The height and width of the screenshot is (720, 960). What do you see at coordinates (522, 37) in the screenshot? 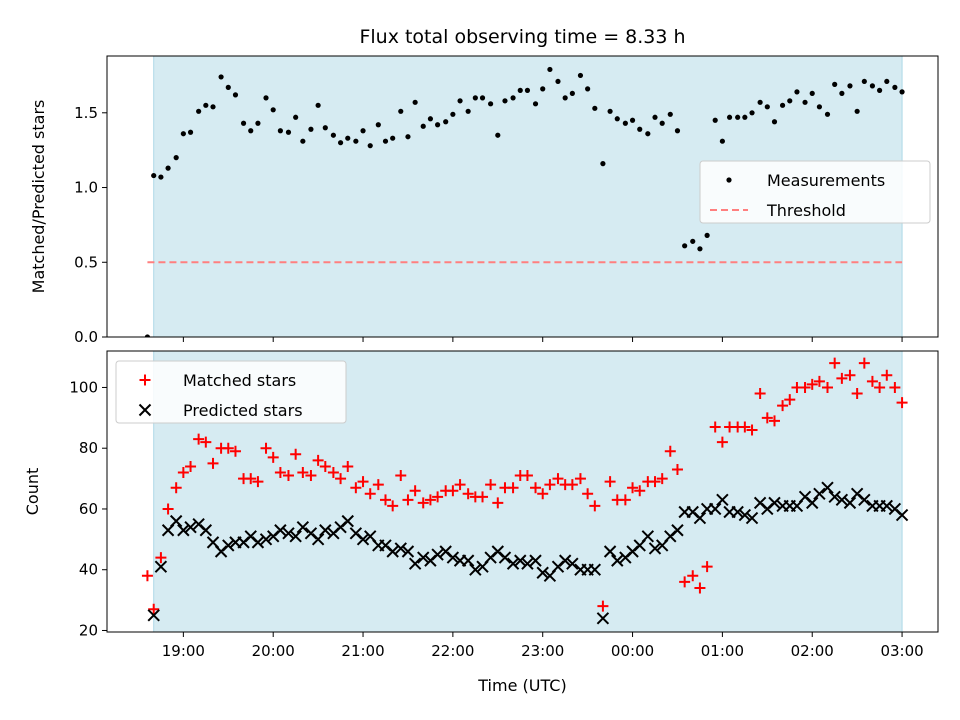
I see `chart-title: Flux total observing time = 8.33 h` at bounding box center [522, 37].